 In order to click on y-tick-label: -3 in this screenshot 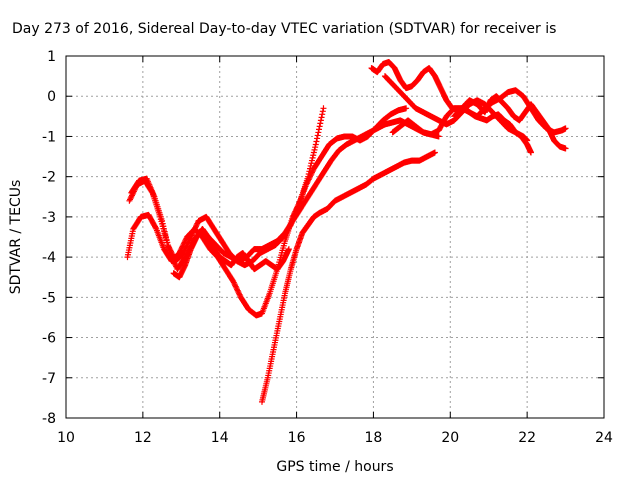, I will do `click(49, 218)`.